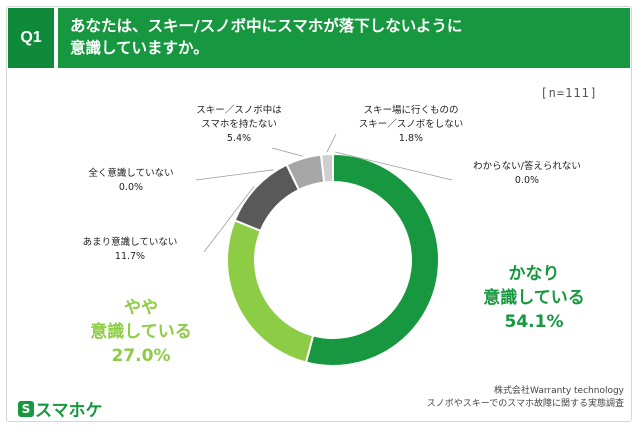 Image resolution: width=640 pixels, height=430 pixels. What do you see at coordinates (26, 408) in the screenshot?
I see `brand-mark-icon: S` at bounding box center [26, 408].